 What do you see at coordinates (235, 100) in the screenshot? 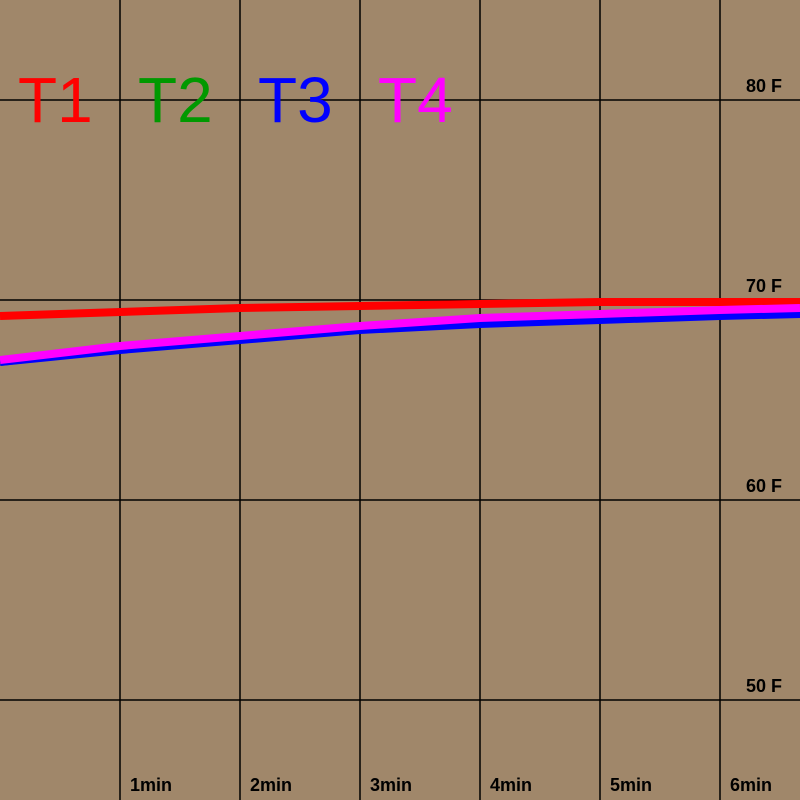
I see `legend: T1 T2 T3 T4` at bounding box center [235, 100].